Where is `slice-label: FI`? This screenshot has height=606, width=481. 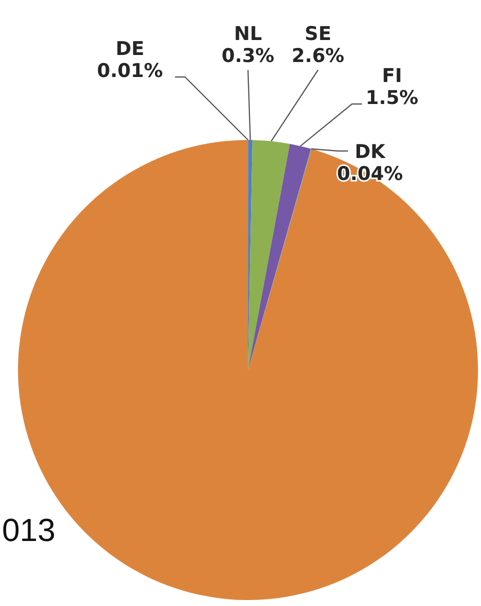 slice-label: FI is located at coordinates (392, 76).